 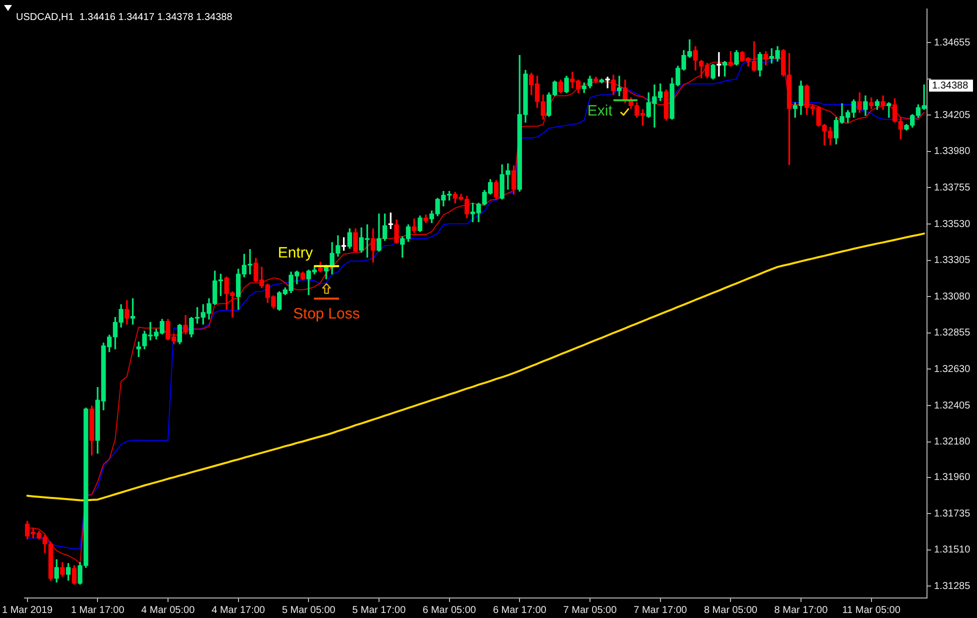 What do you see at coordinates (952, 478) in the screenshot?
I see `y-tick-label: 1.31960` at bounding box center [952, 478].